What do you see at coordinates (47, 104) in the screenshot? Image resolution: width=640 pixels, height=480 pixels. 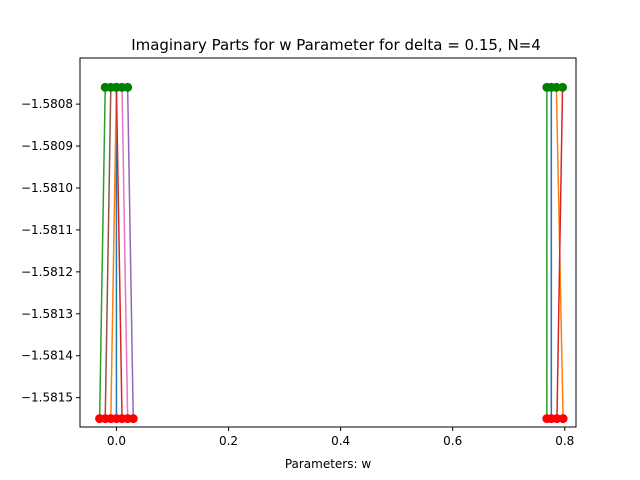 I see `y-tick-label: −1.5808` at bounding box center [47, 104].